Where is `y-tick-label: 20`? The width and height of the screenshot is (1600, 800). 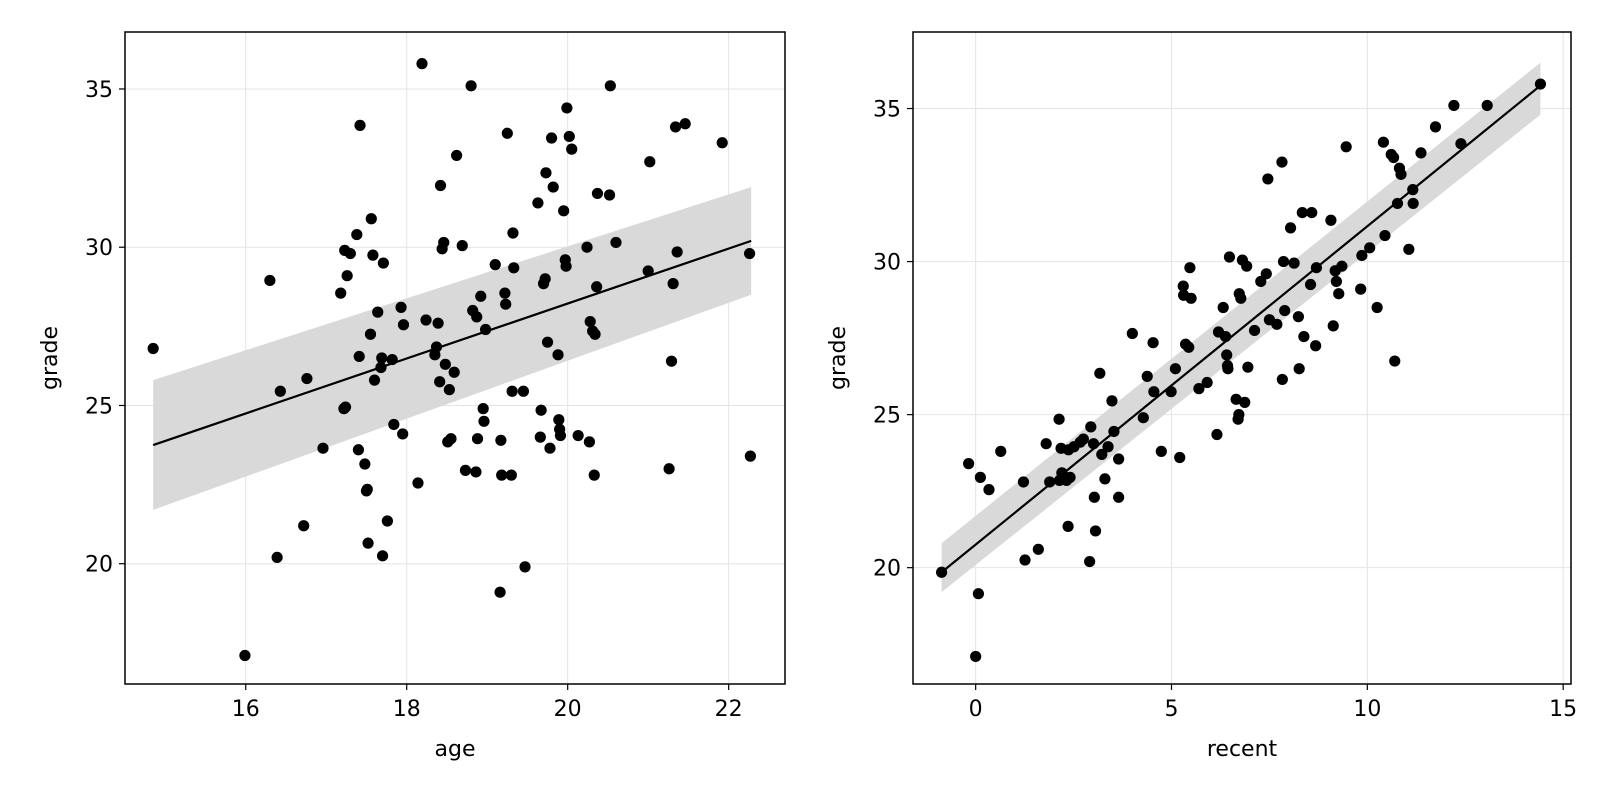
y-tick-label: 20 is located at coordinates (887, 569).